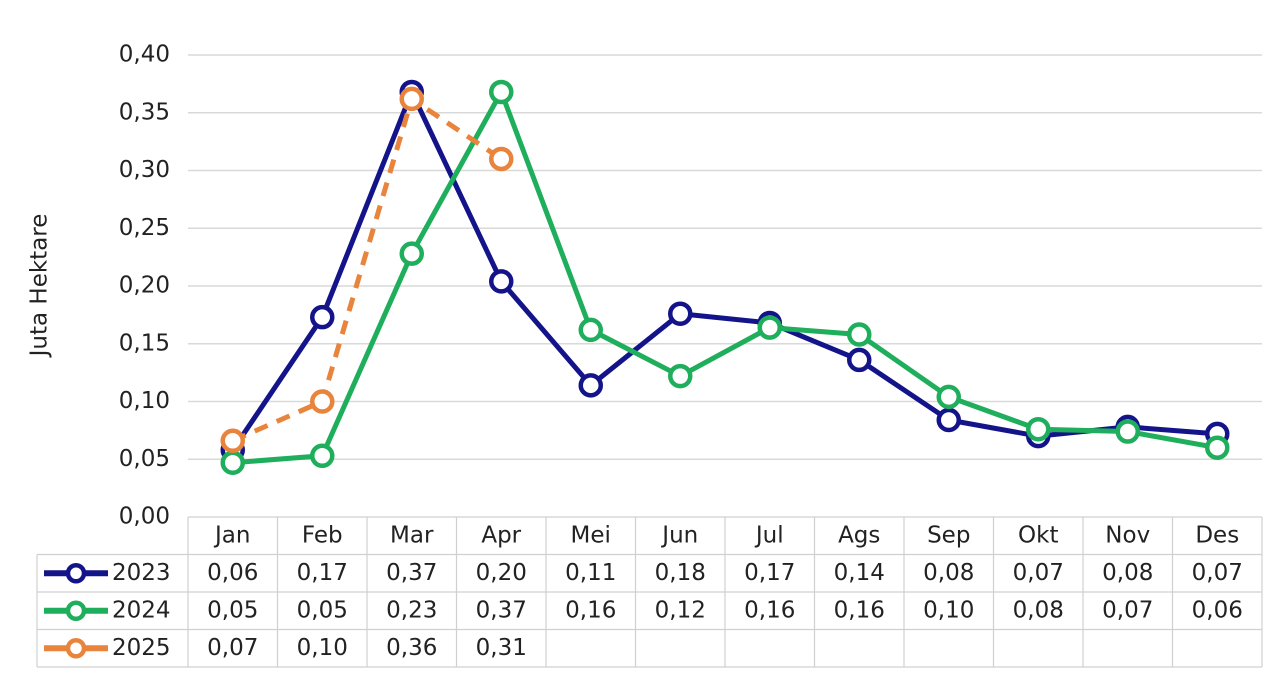 Image resolution: width=1280 pixels, height=678 pixels. I want to click on y-tick-label: 0,25, so click(144, 228).